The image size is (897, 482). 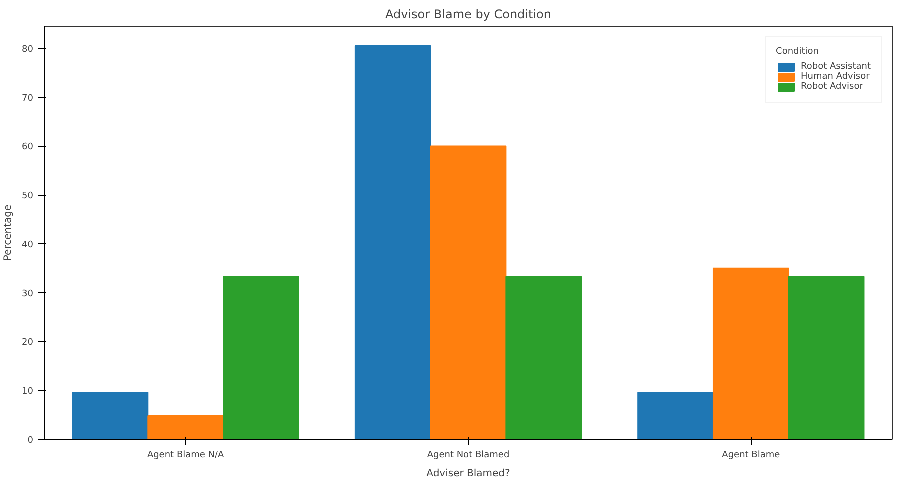 I want to click on y-tick-label: 50, so click(x=28, y=197).